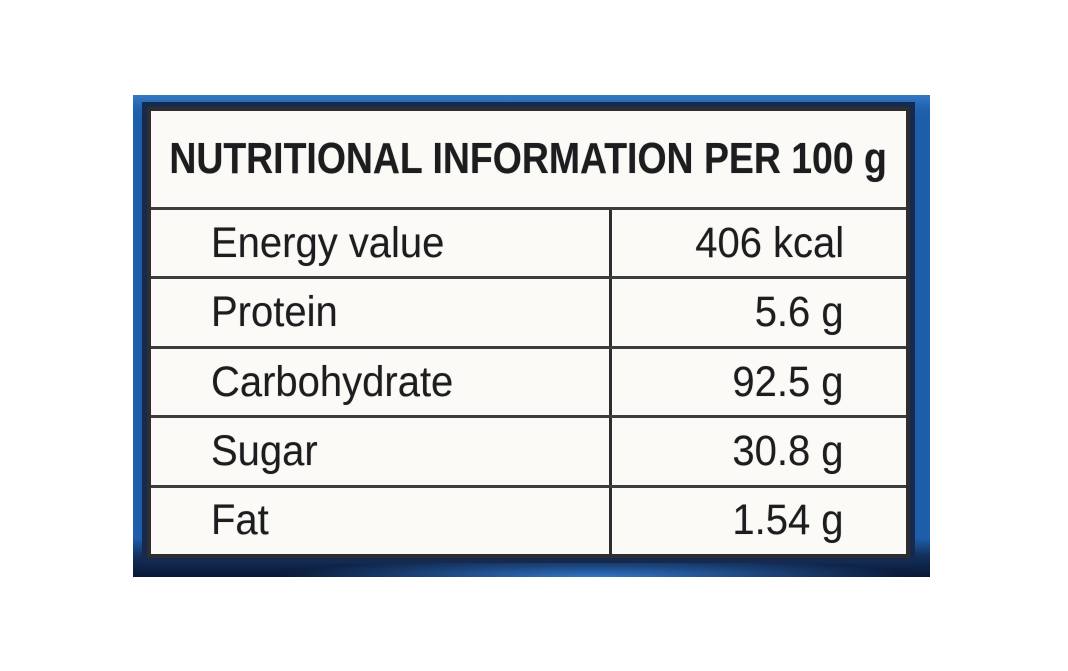  I want to click on nutrient-value: 92.5 g, so click(788, 381).